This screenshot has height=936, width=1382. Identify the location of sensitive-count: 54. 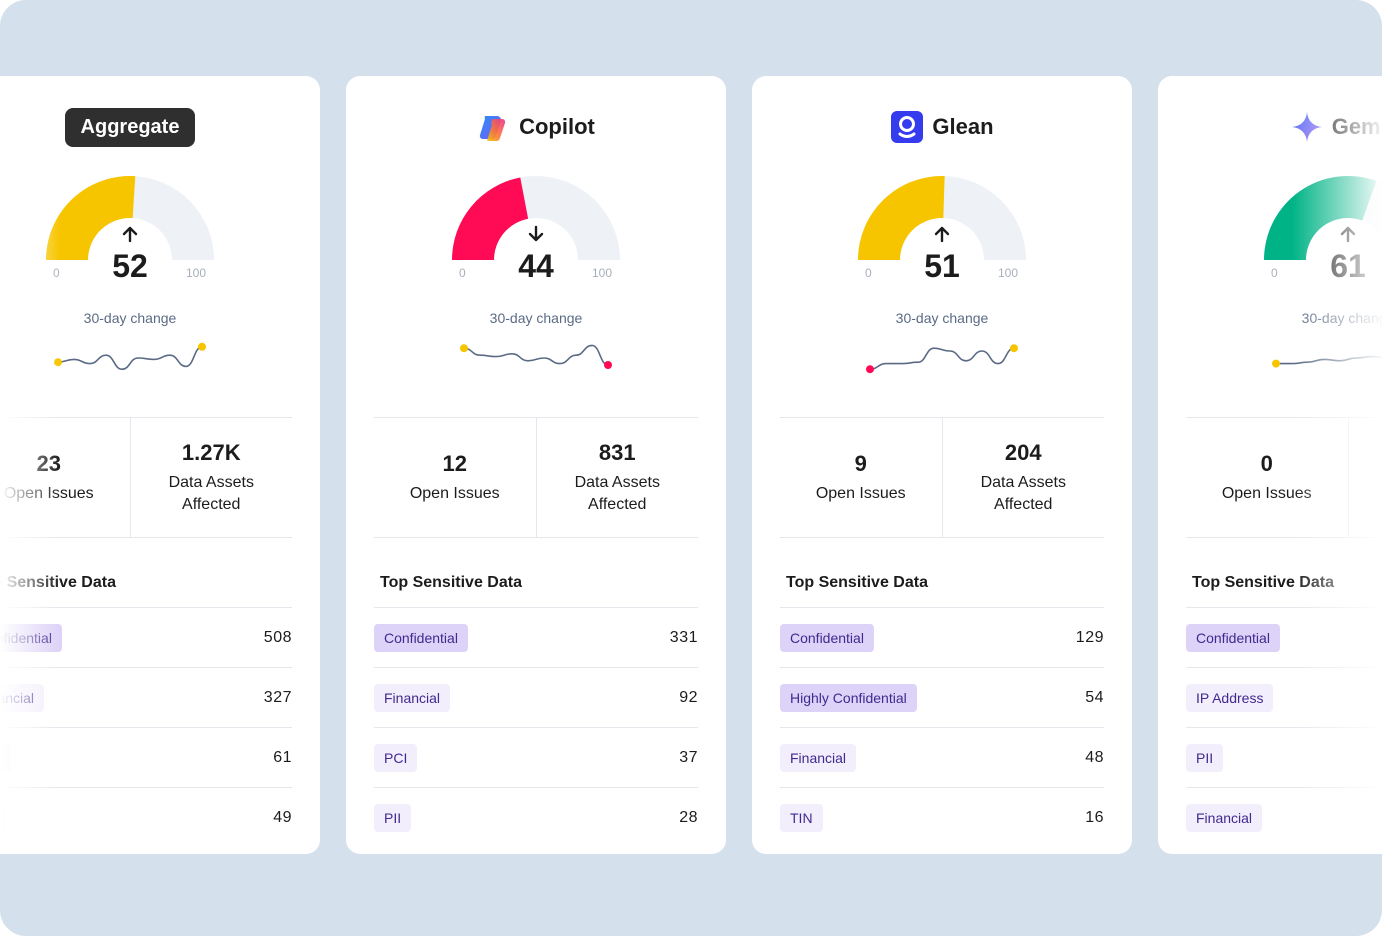
(1094, 697).